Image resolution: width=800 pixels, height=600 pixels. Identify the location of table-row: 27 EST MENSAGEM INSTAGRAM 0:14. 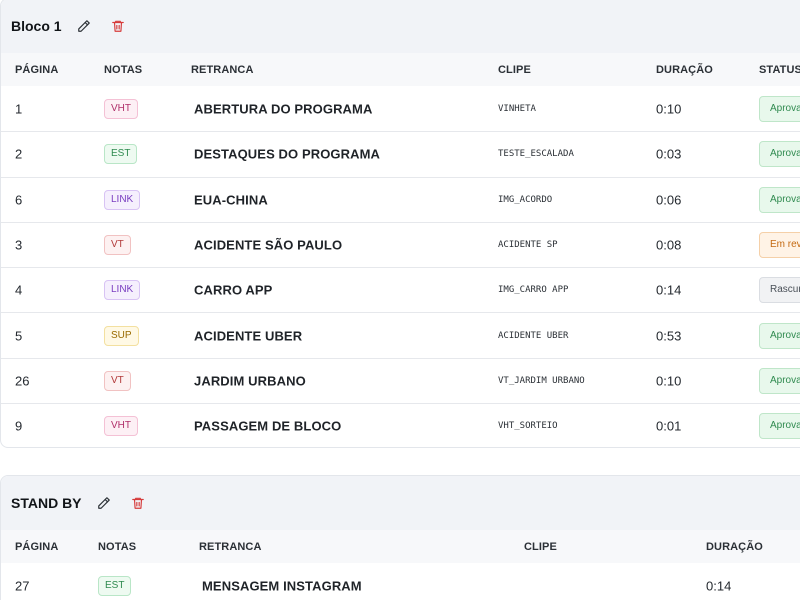
(400, 581).